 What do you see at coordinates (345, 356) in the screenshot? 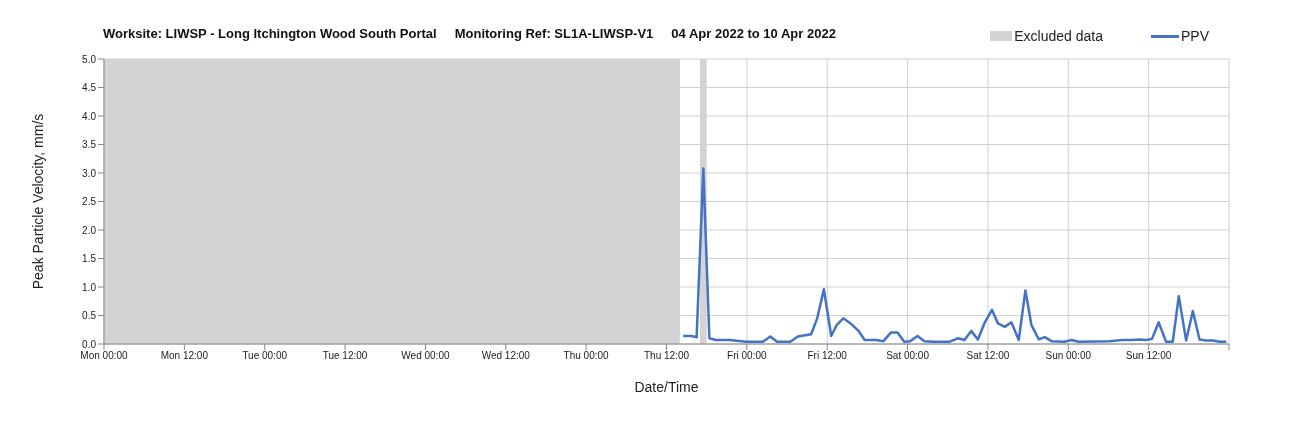
I see `x-tick-label: Tue 12:00` at bounding box center [345, 356].